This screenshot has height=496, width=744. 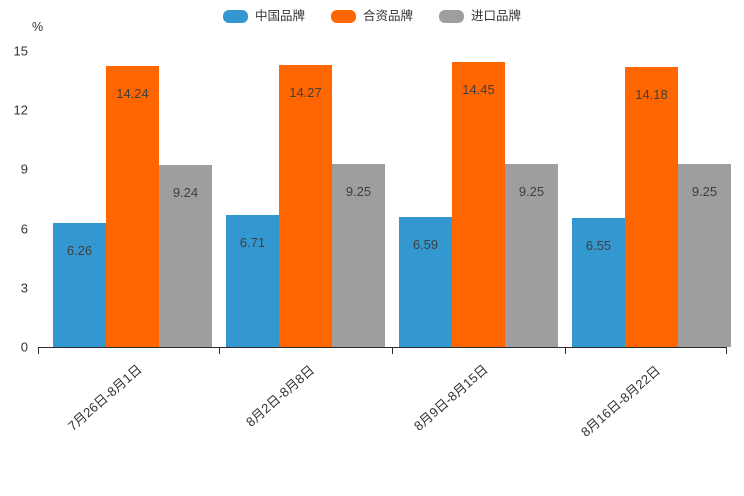 I want to click on bar-value-label: 14.24, so click(x=132, y=93).